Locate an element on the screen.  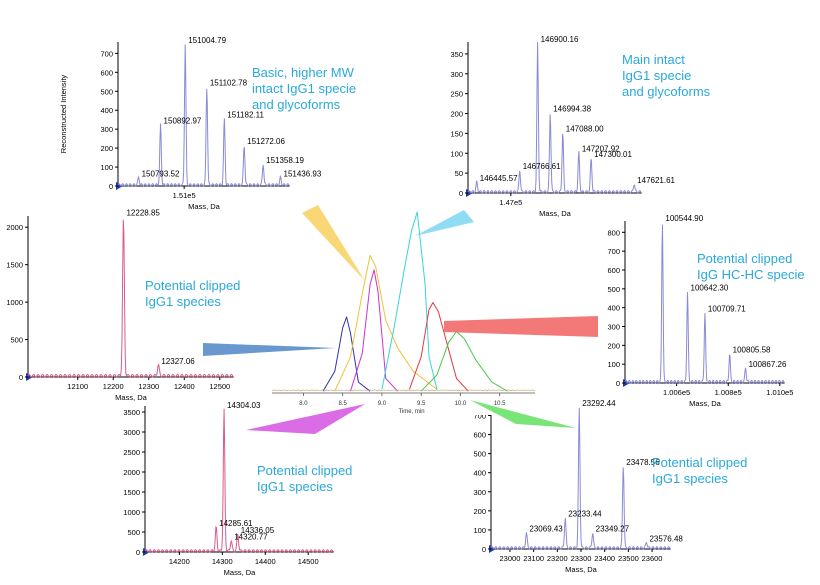
y-tick-label-bl: 1000 is located at coordinates (131, 512).